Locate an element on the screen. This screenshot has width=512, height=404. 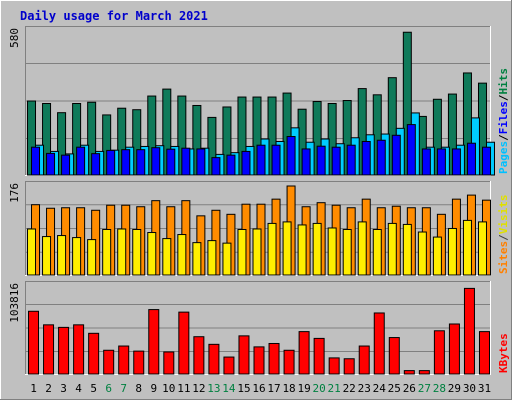
legend-entry: Sites is located at coordinates (503, 257).